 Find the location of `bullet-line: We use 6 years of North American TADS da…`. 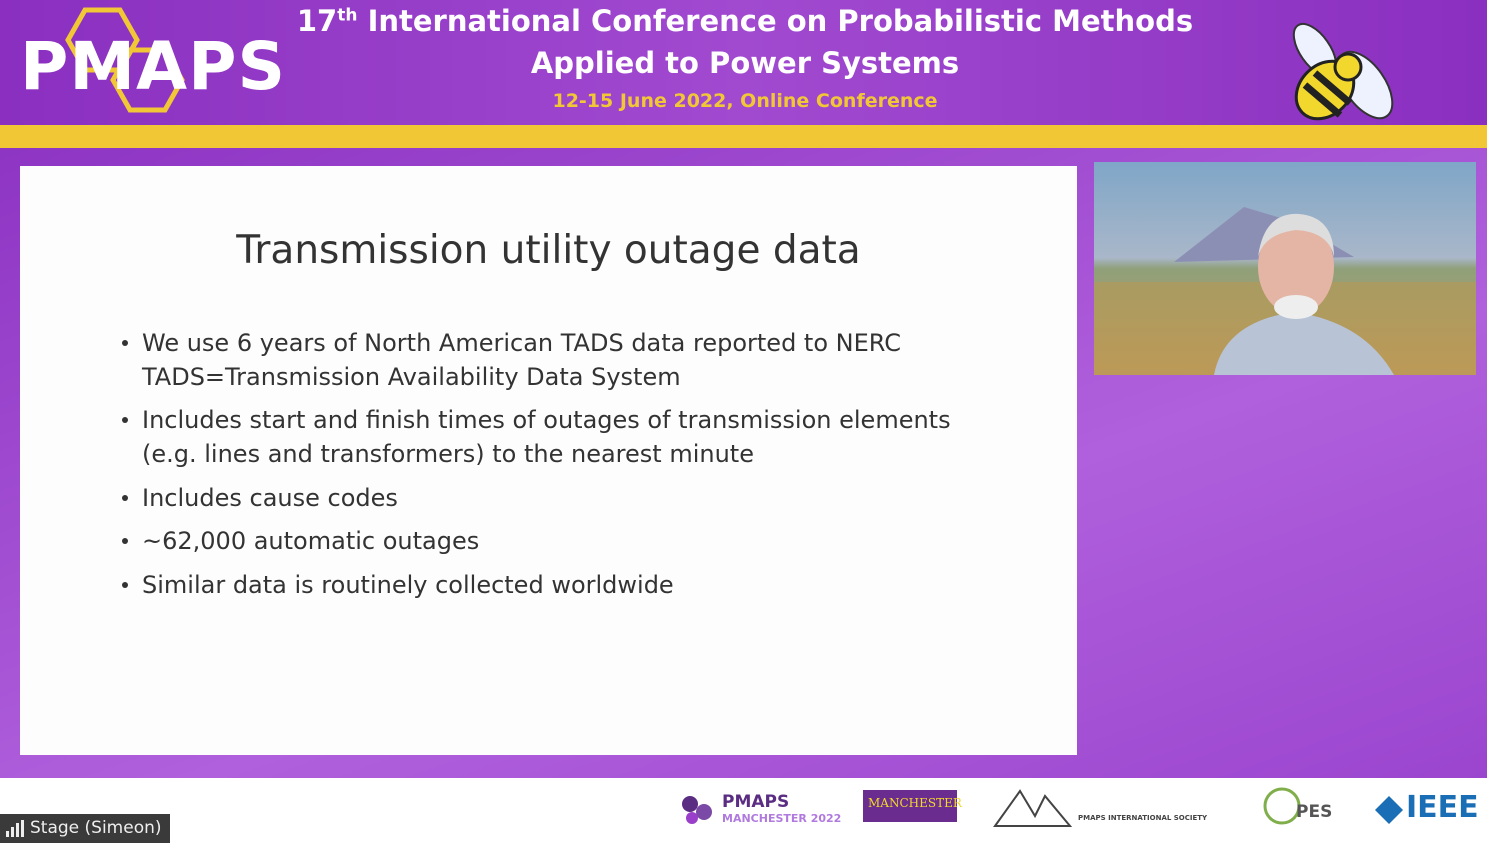

bullet-line: We use 6 years of North American TADS da… is located at coordinates (522, 343).